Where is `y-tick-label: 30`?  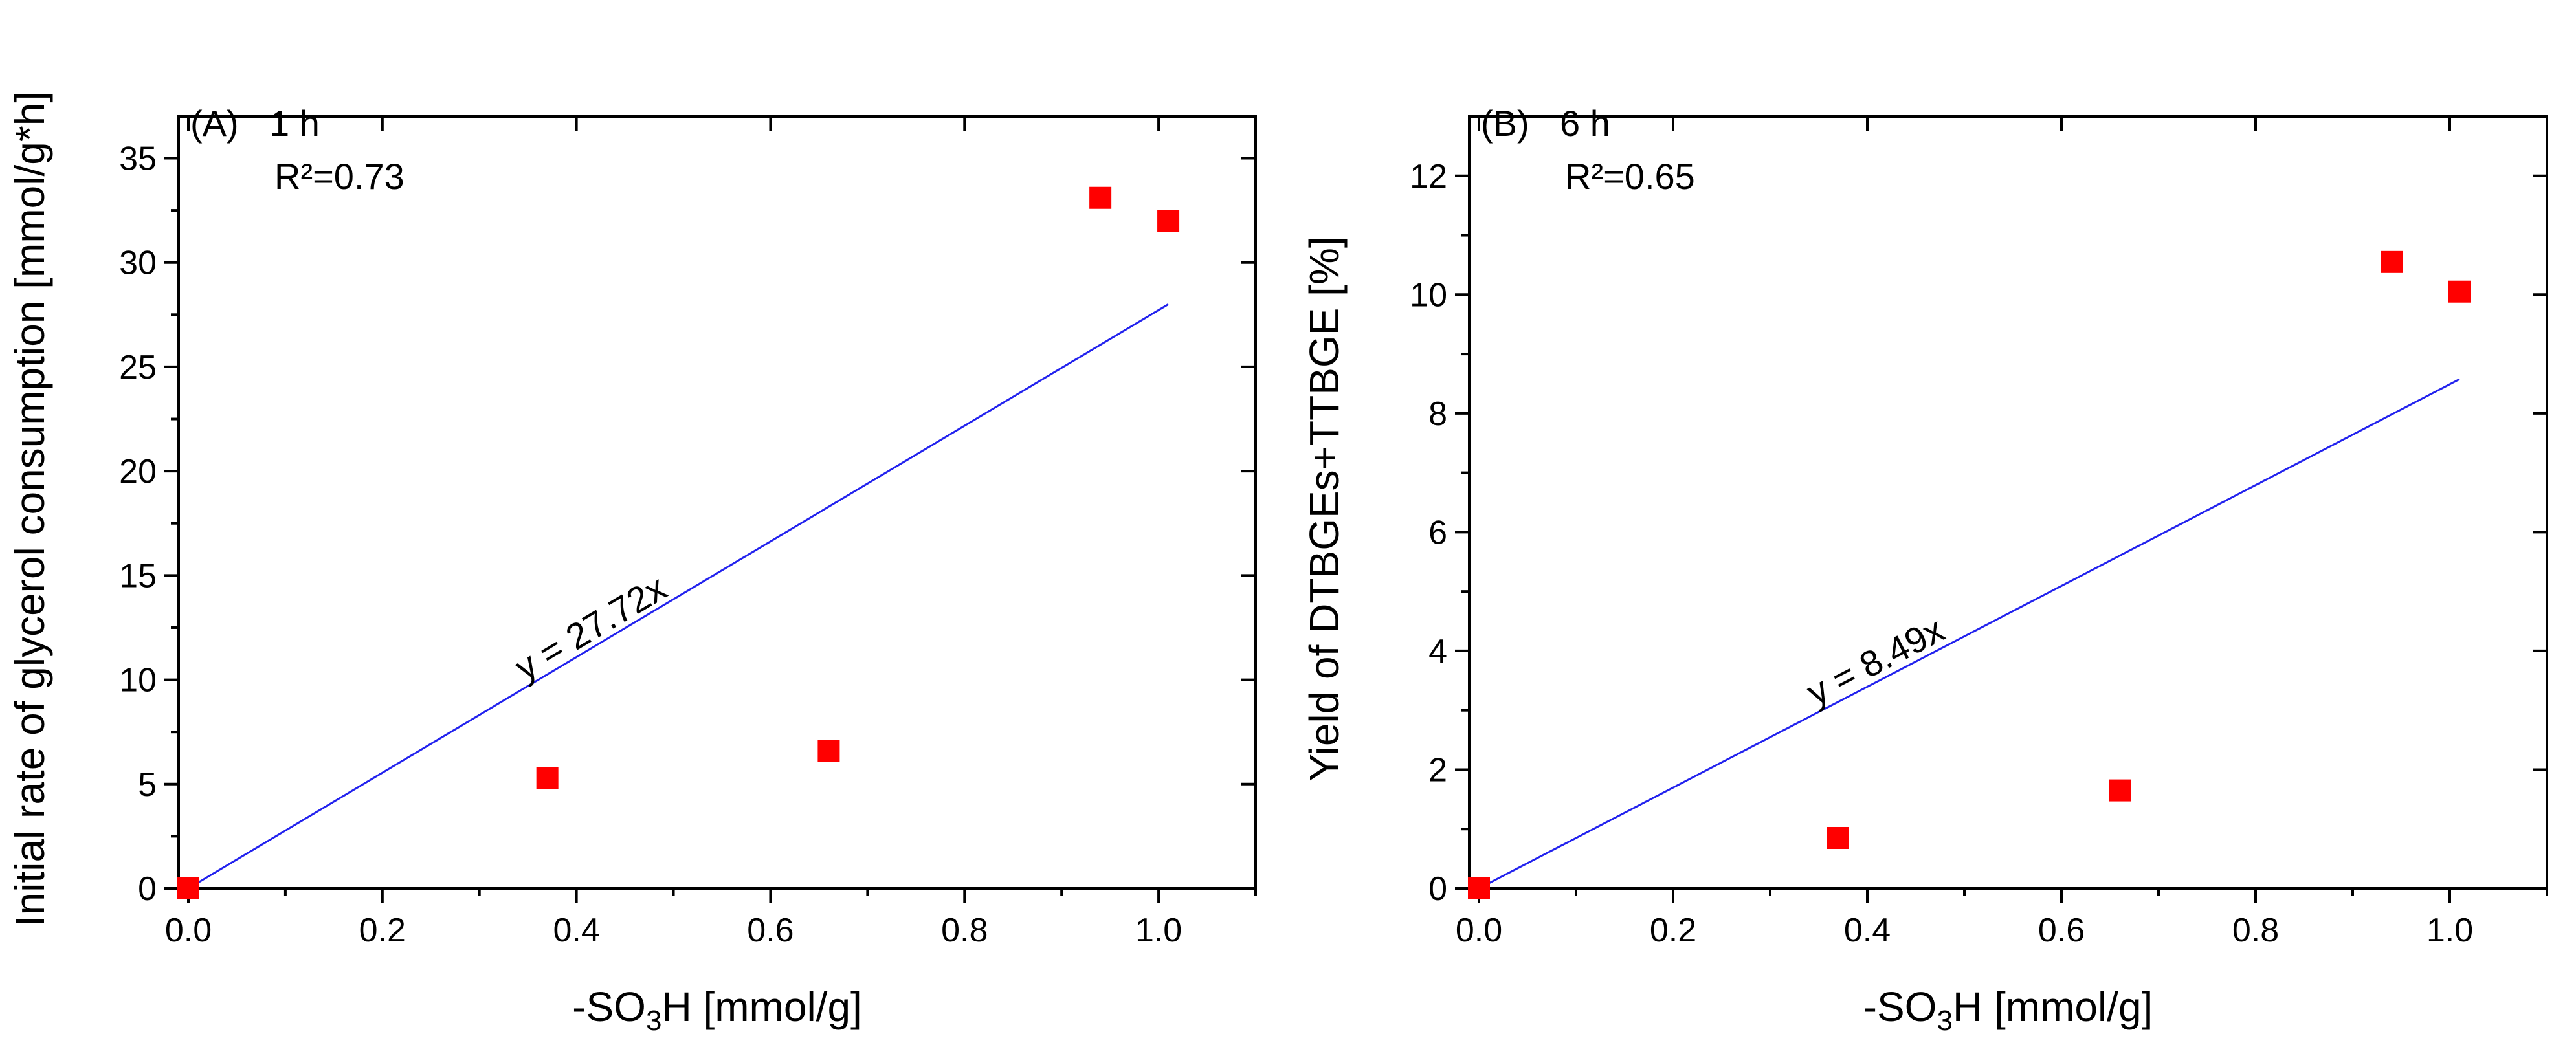
y-tick-label: 30 is located at coordinates (138, 263).